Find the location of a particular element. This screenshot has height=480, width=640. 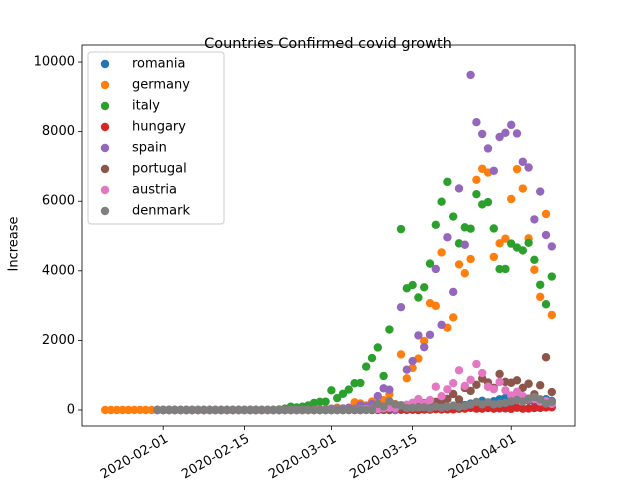

legend-label: spain is located at coordinates (149, 148).